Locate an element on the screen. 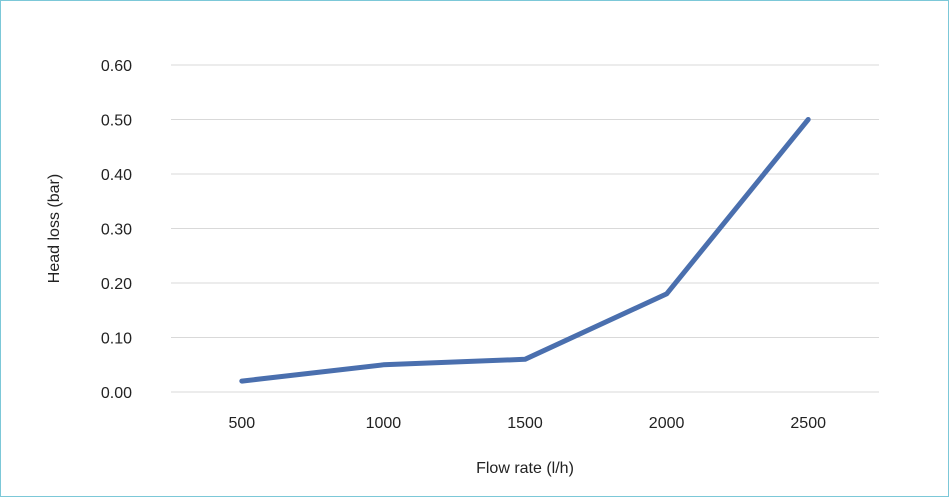  y-tick-label: 0.20 is located at coordinates (116, 284).